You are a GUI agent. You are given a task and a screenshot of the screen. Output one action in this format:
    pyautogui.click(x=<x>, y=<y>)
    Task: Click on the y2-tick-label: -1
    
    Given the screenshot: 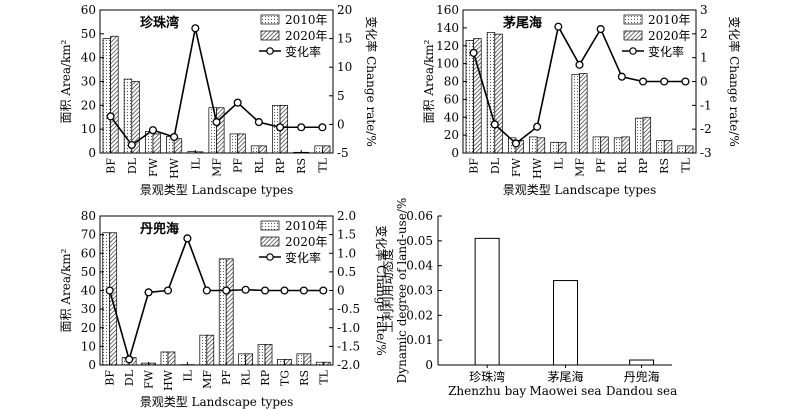 What is the action you would take?
    pyautogui.click(x=706, y=105)
    